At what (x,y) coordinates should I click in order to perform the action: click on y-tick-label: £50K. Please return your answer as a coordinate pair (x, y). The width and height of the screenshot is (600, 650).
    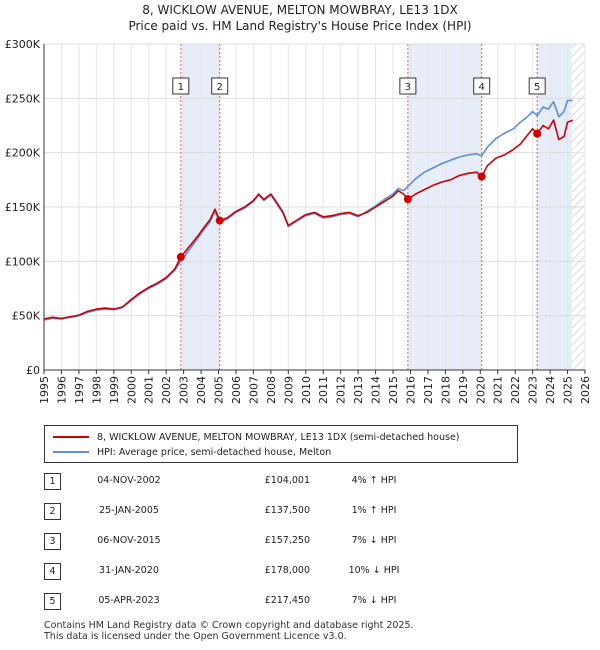
    Looking at the image, I should click on (26, 316).